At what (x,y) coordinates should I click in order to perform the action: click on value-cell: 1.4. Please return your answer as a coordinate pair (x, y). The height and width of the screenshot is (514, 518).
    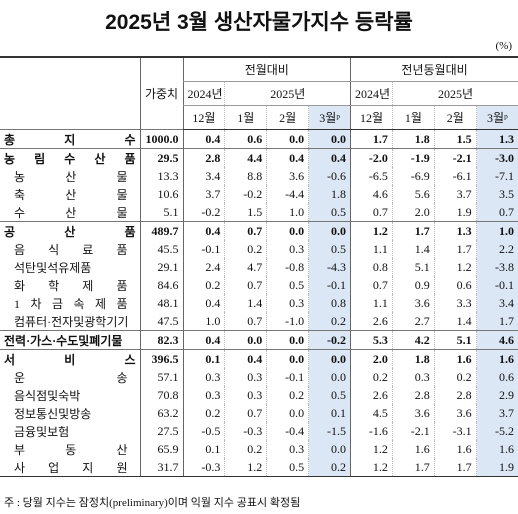
    Looking at the image, I should click on (245, 303).